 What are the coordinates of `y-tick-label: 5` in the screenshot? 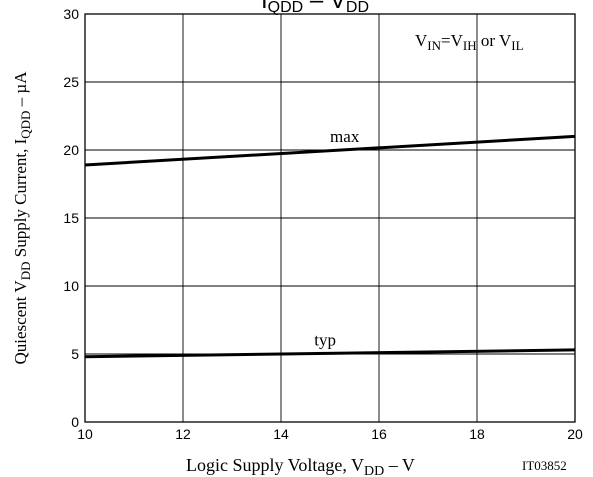 It's located at (75, 354).